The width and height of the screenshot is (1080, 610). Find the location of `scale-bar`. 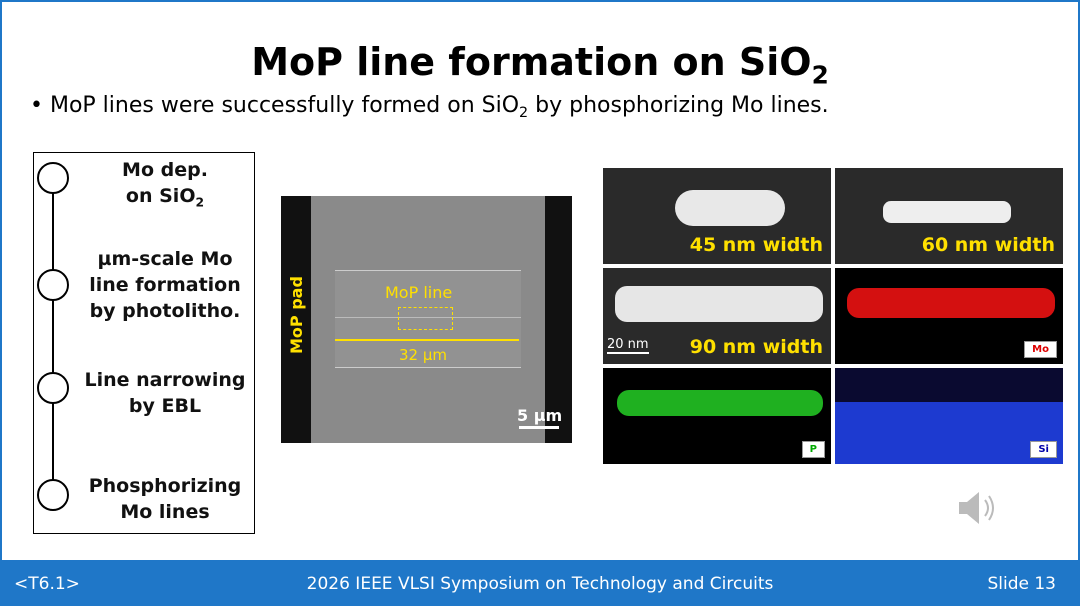

scale-bar is located at coordinates (539, 427).